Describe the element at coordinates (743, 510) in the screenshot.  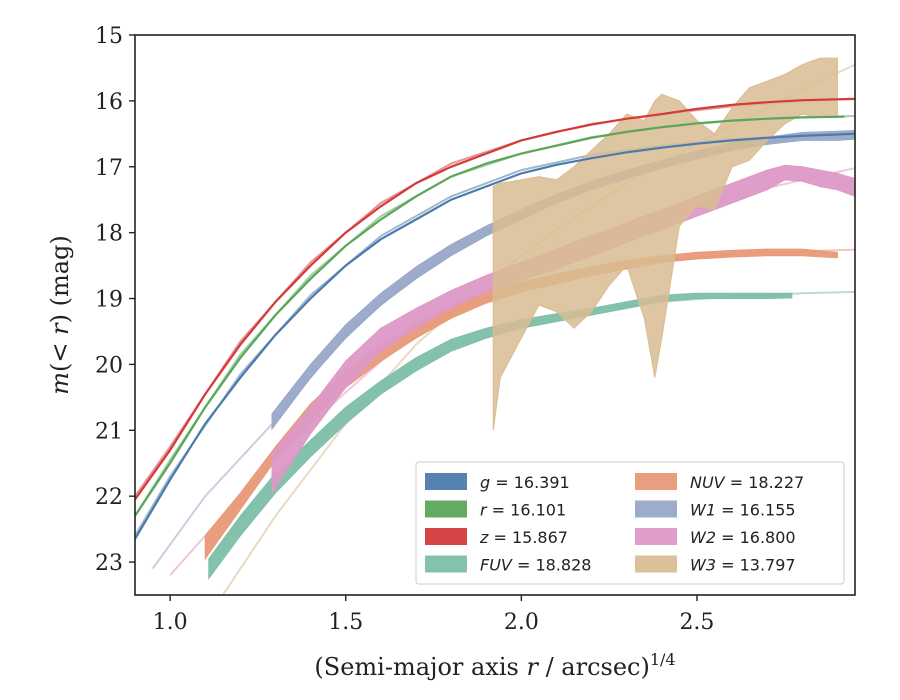
I see `legend-label-w1: W1 = 16.155` at that location.